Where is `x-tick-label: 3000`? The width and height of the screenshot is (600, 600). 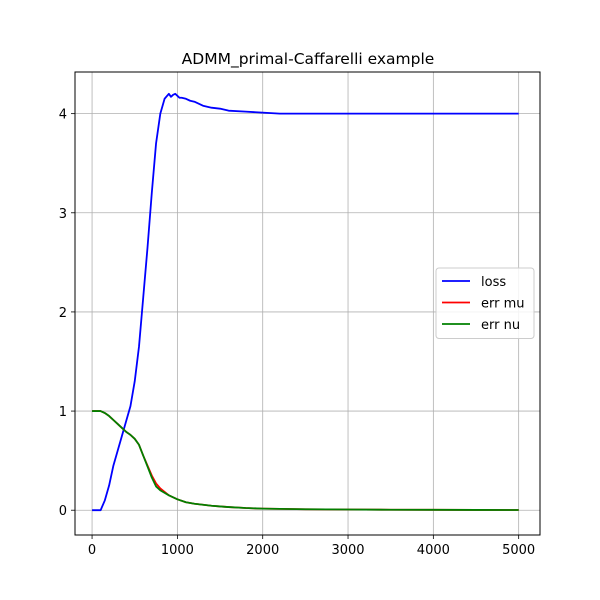
x-tick-label: 3000 is located at coordinates (347, 550).